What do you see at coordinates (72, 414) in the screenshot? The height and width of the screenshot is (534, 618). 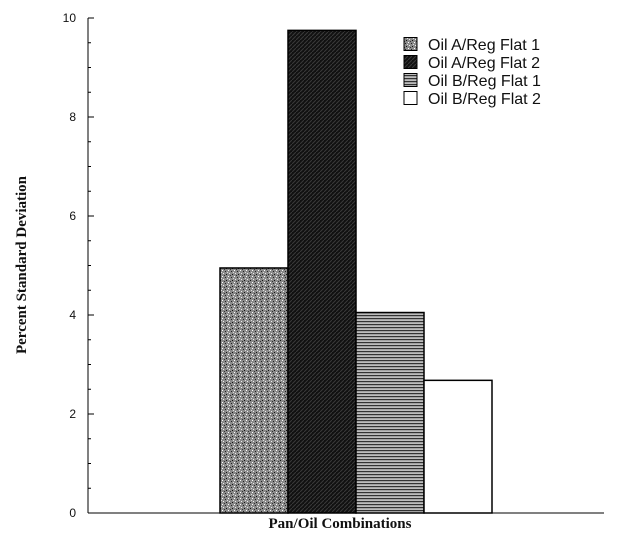 I see `y-tick-label: 2` at bounding box center [72, 414].